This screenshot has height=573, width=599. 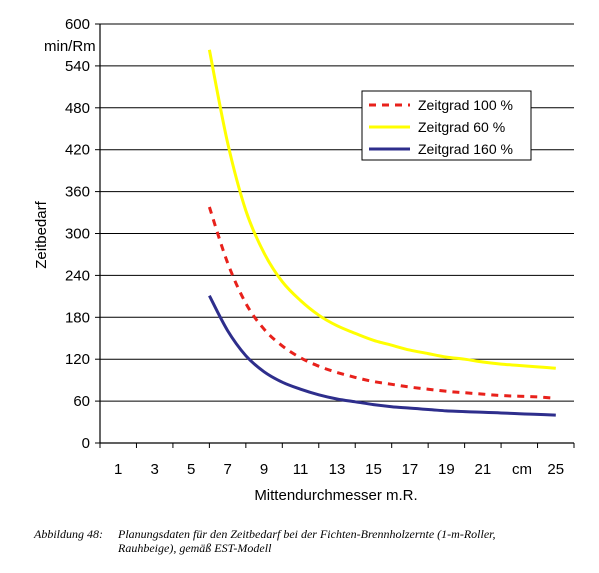 I want to click on y-unit-label: min/Rm, so click(x=70, y=46).